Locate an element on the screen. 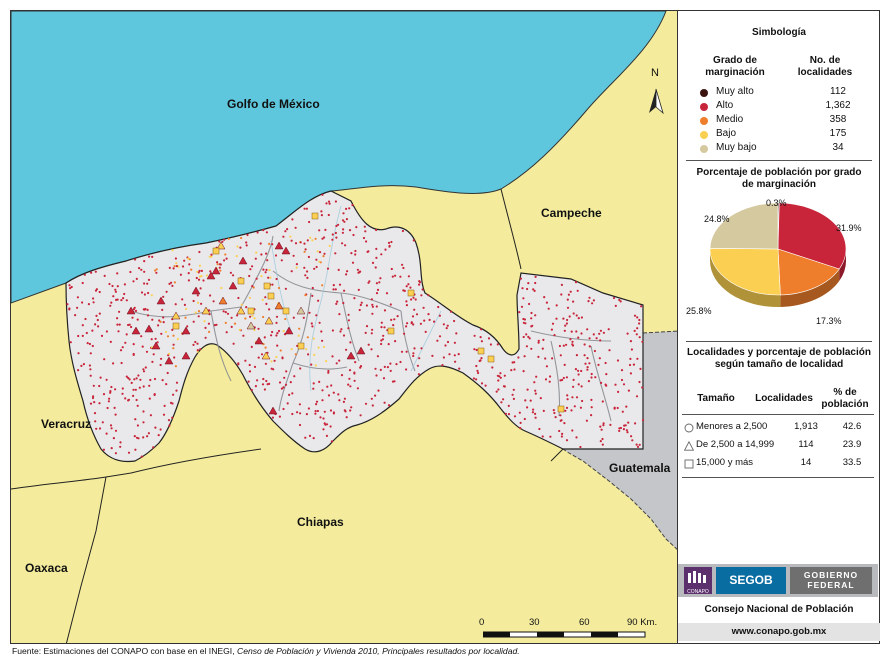  locality-triangle is located at coordinates (286, 250).